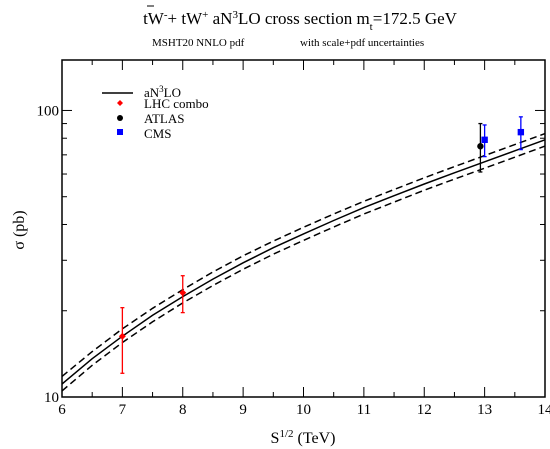 This screenshot has width=550, height=449. I want to click on legend-label-lhc: LHC combo, so click(176, 103).